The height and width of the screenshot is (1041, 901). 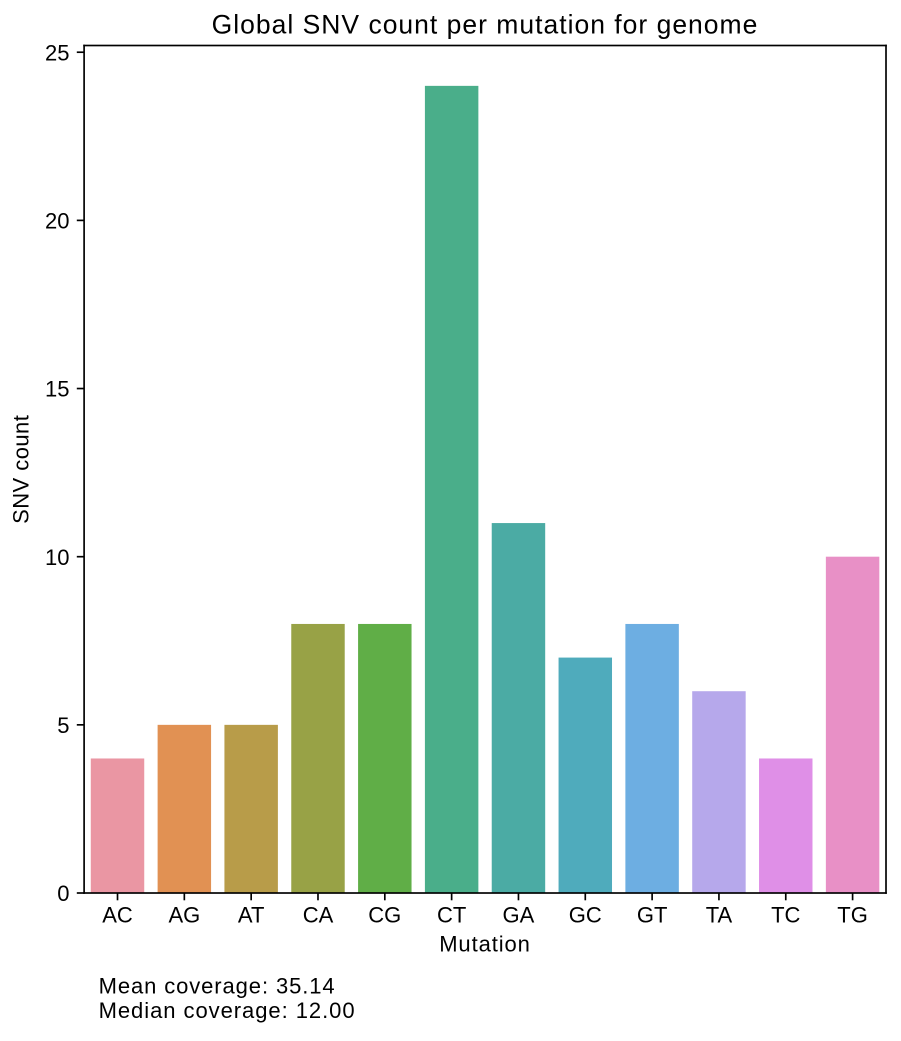 I want to click on svg-text: Mean coverage: 35.14, so click(x=217, y=986).